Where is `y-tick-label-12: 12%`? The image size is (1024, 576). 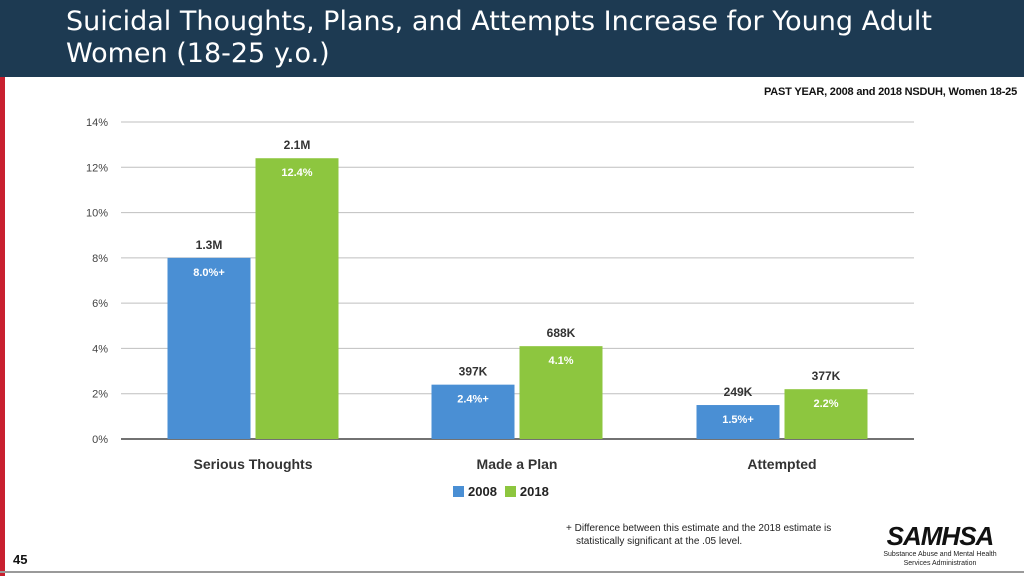 y-tick-label-12: 12% is located at coordinates (97, 168).